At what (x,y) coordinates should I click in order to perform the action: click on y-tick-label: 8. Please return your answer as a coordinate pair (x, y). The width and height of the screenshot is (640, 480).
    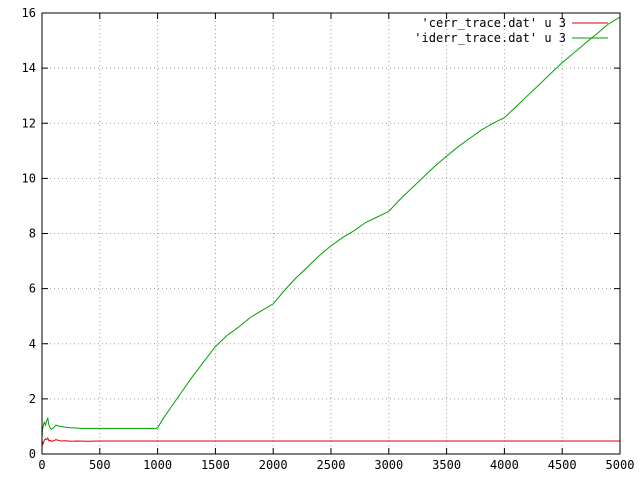
    Looking at the image, I should click on (32, 234).